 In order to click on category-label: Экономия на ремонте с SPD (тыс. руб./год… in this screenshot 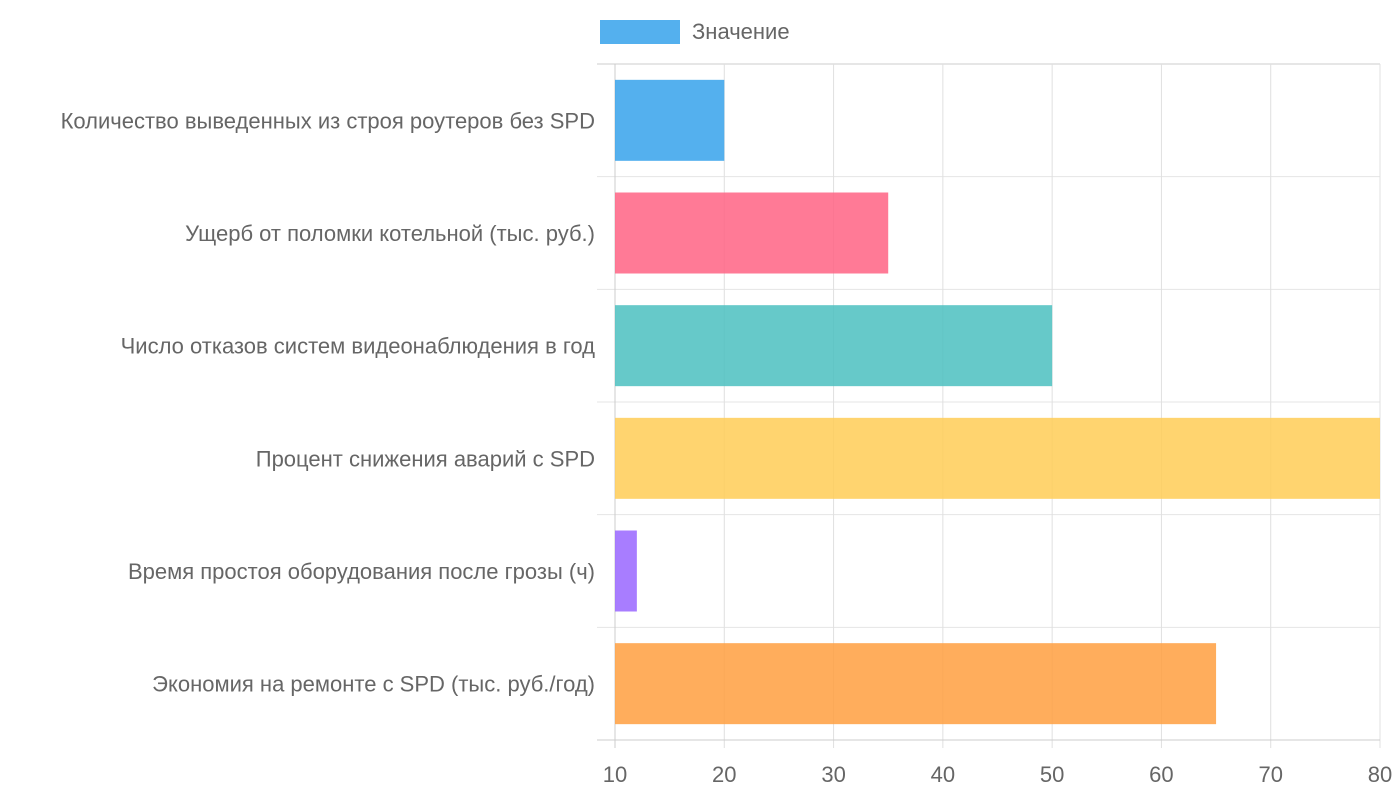, I will do `click(373, 684)`.